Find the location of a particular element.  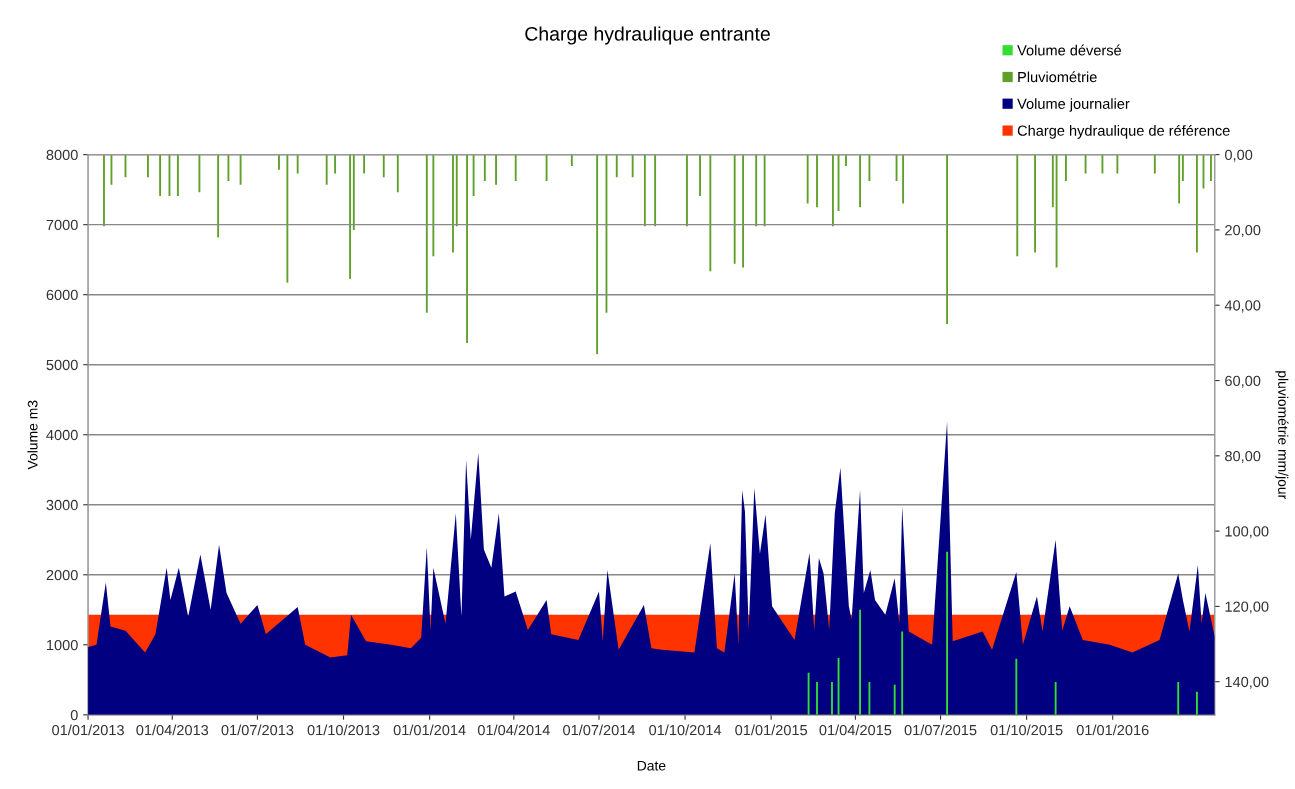

y2-tick-label: 0,00 is located at coordinates (1239, 155).